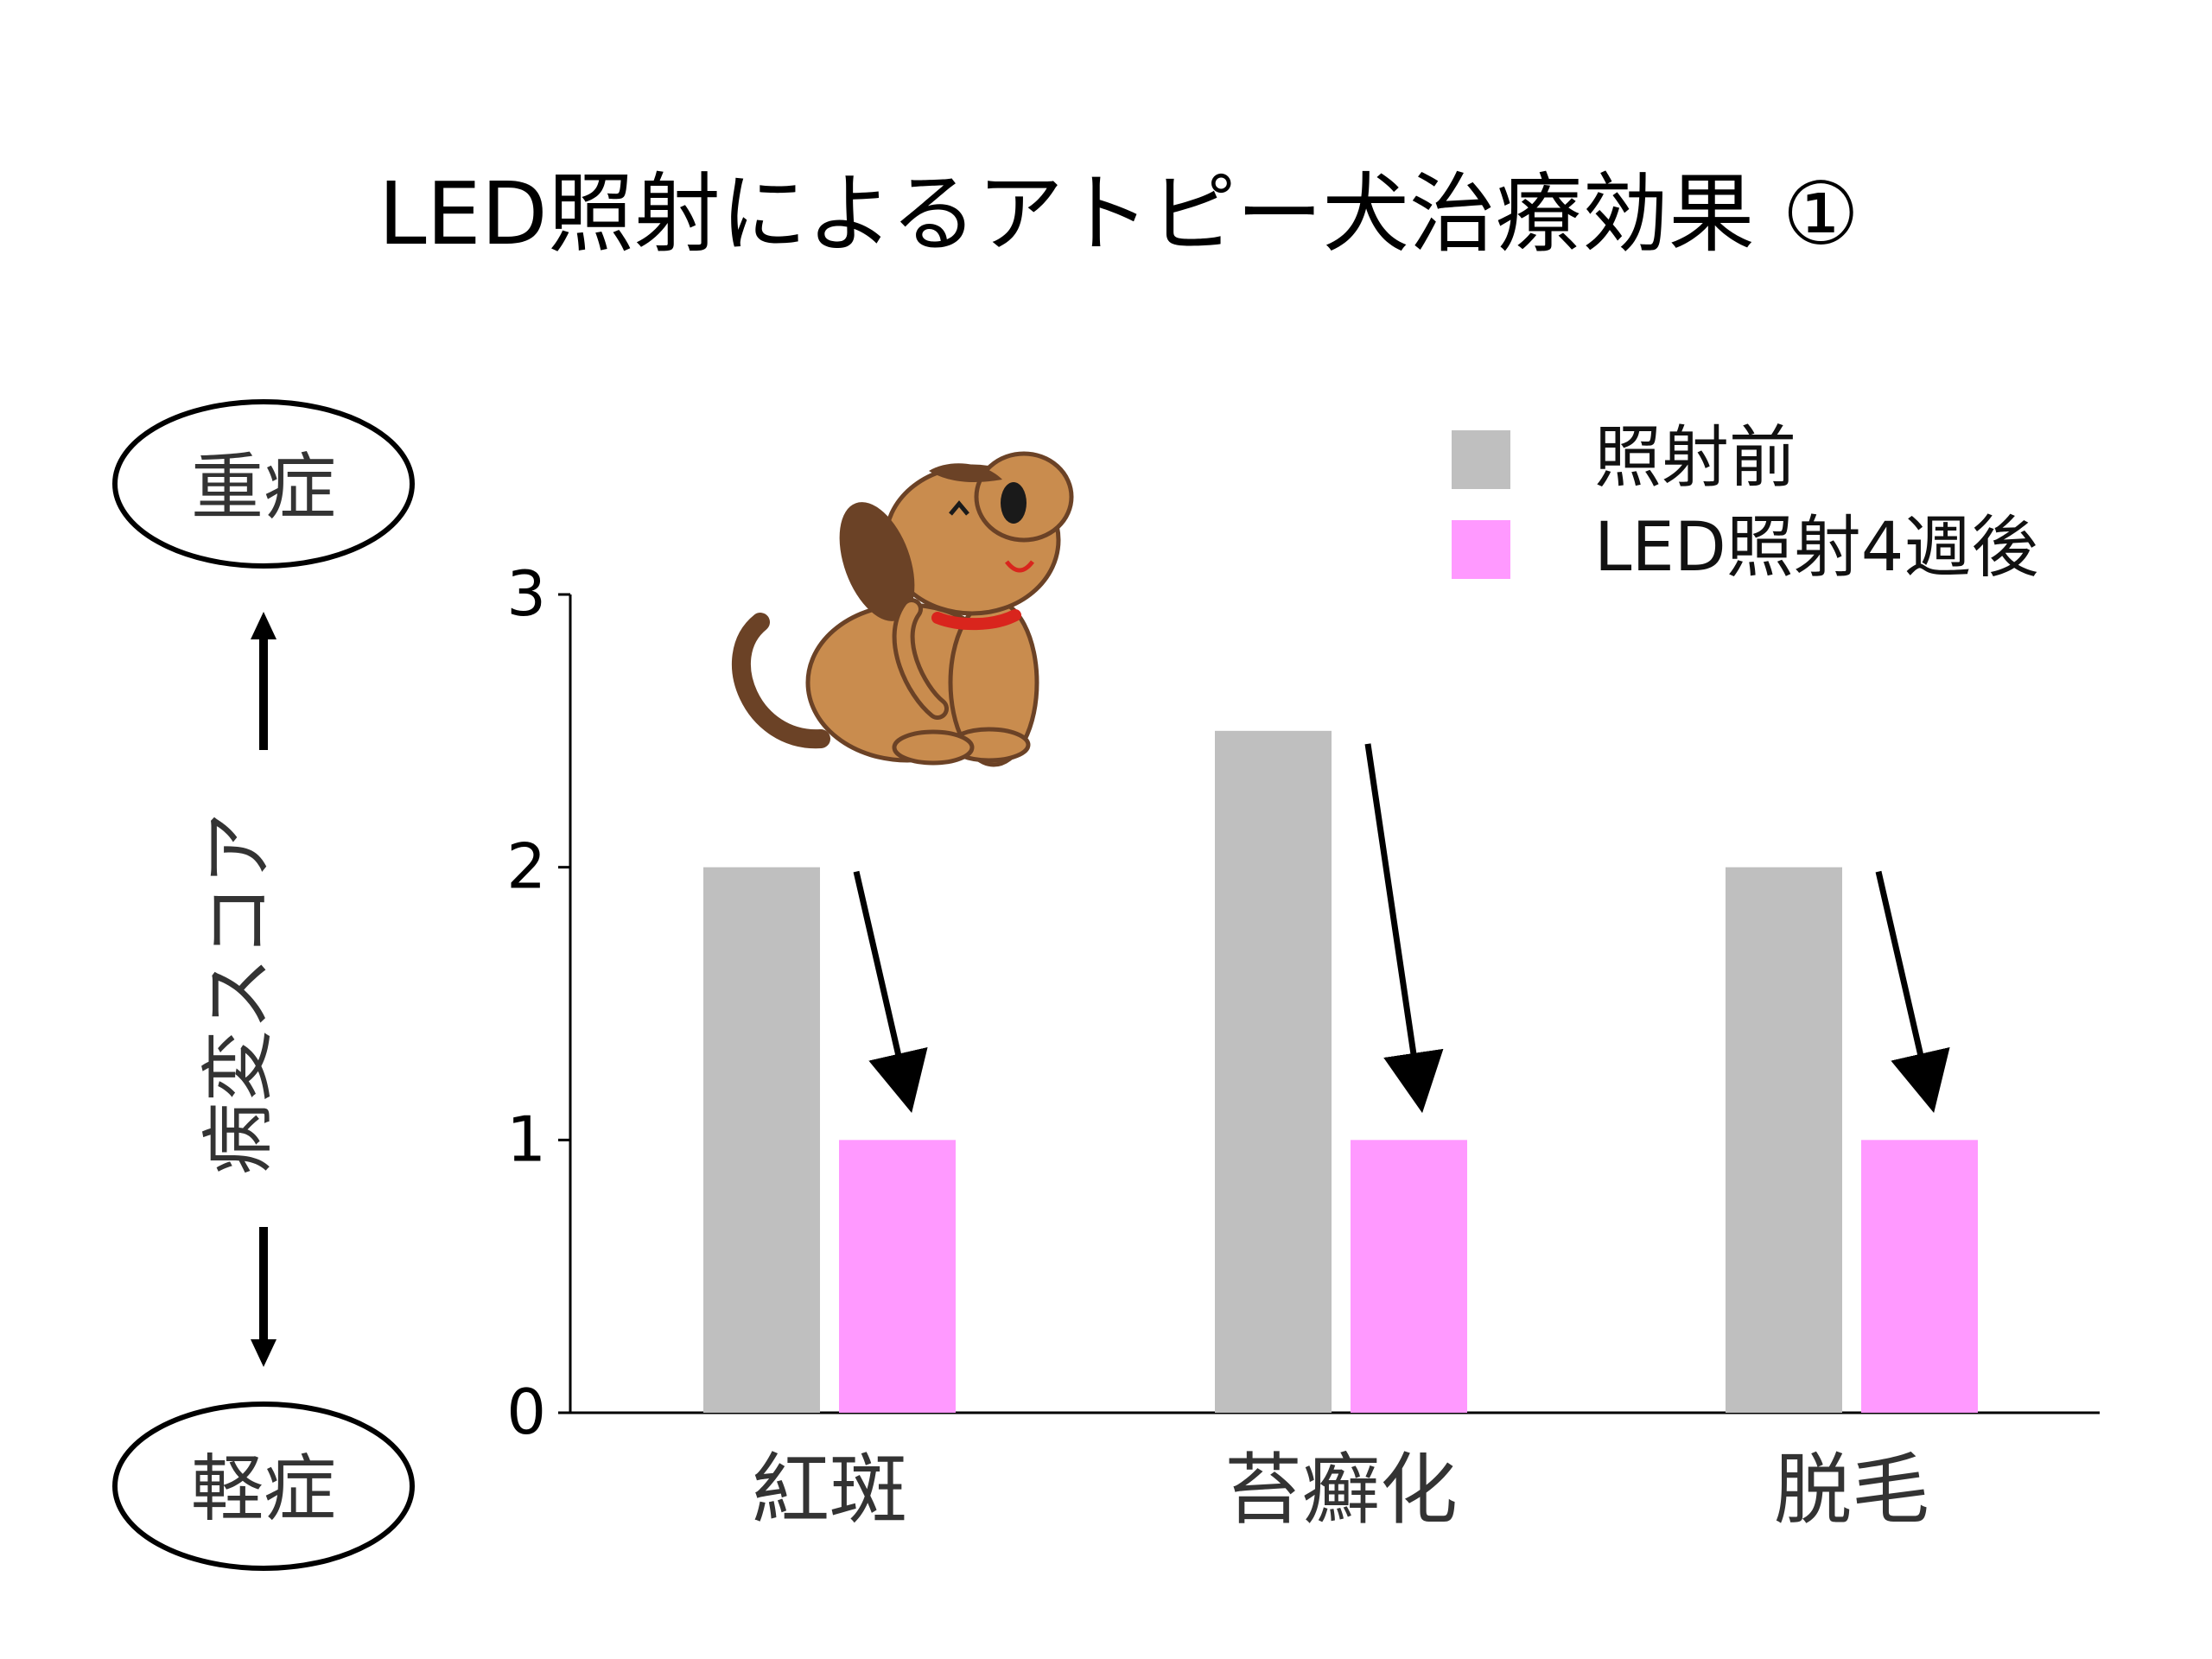 The image size is (2212, 1659). I want to click on scratching-dog-illustration, so click(902, 609).